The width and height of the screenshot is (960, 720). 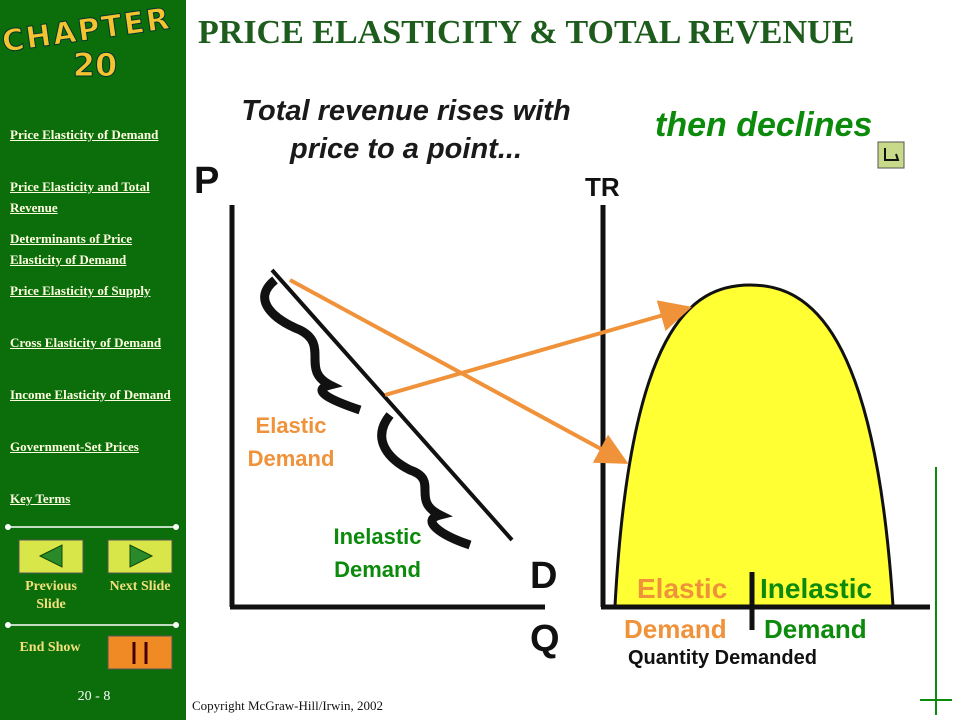 What do you see at coordinates (754, 445) in the screenshot?
I see `tr-curve` at bounding box center [754, 445].